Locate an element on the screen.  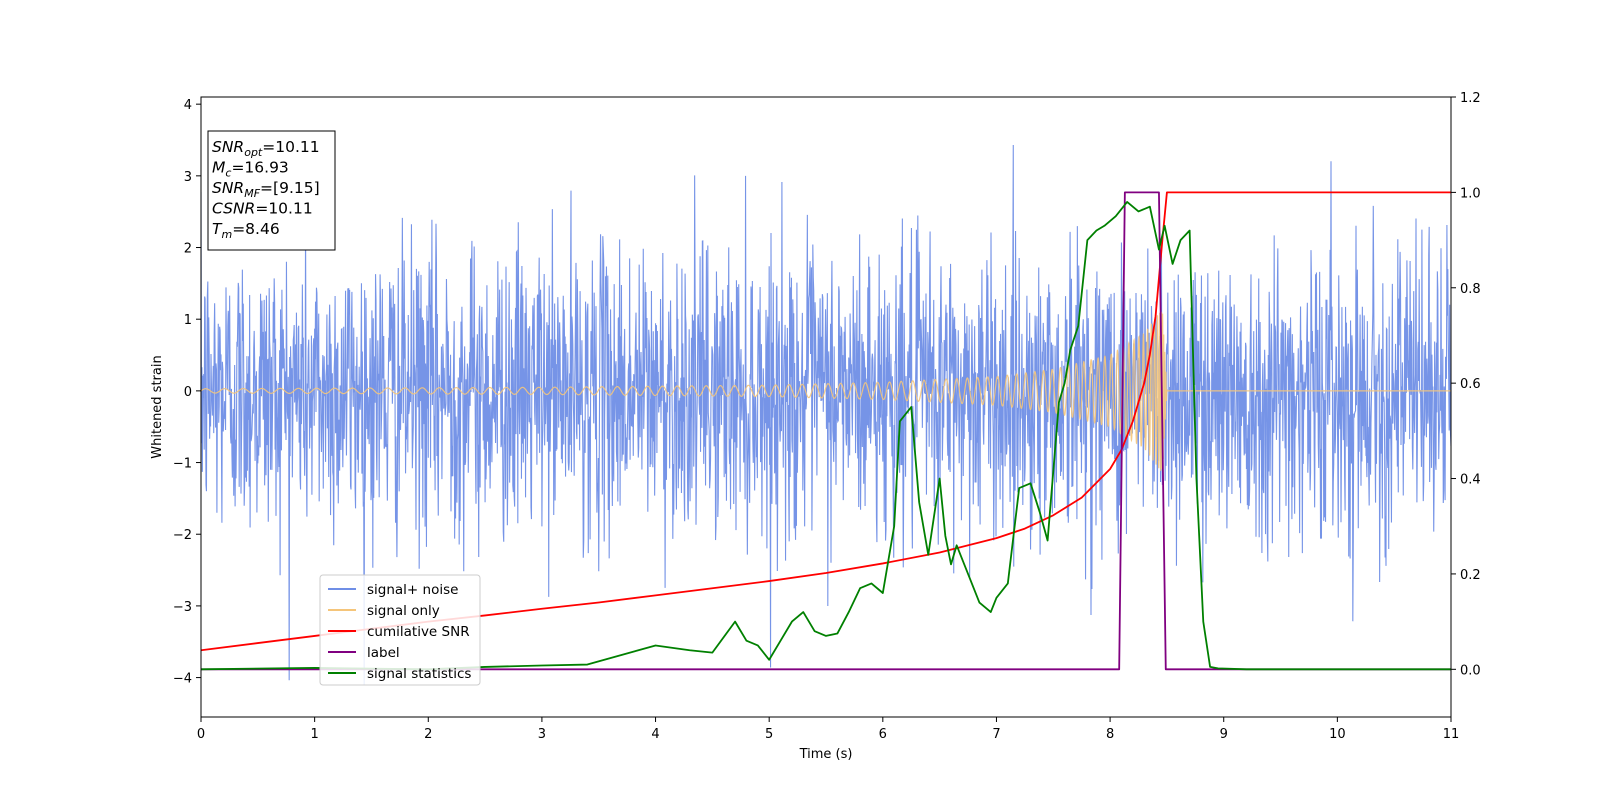
annotation-symbol: T is located at coordinates (217, 229).